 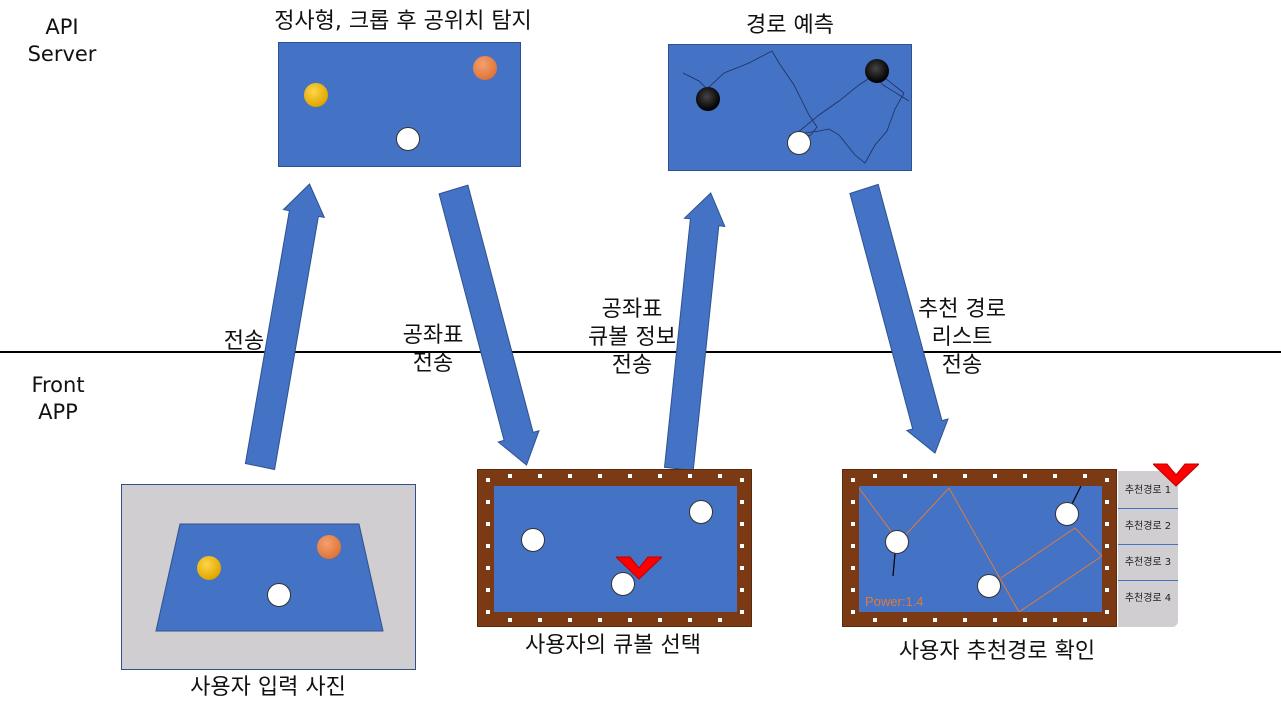 I want to click on layer-divider, so click(x=640, y=352).